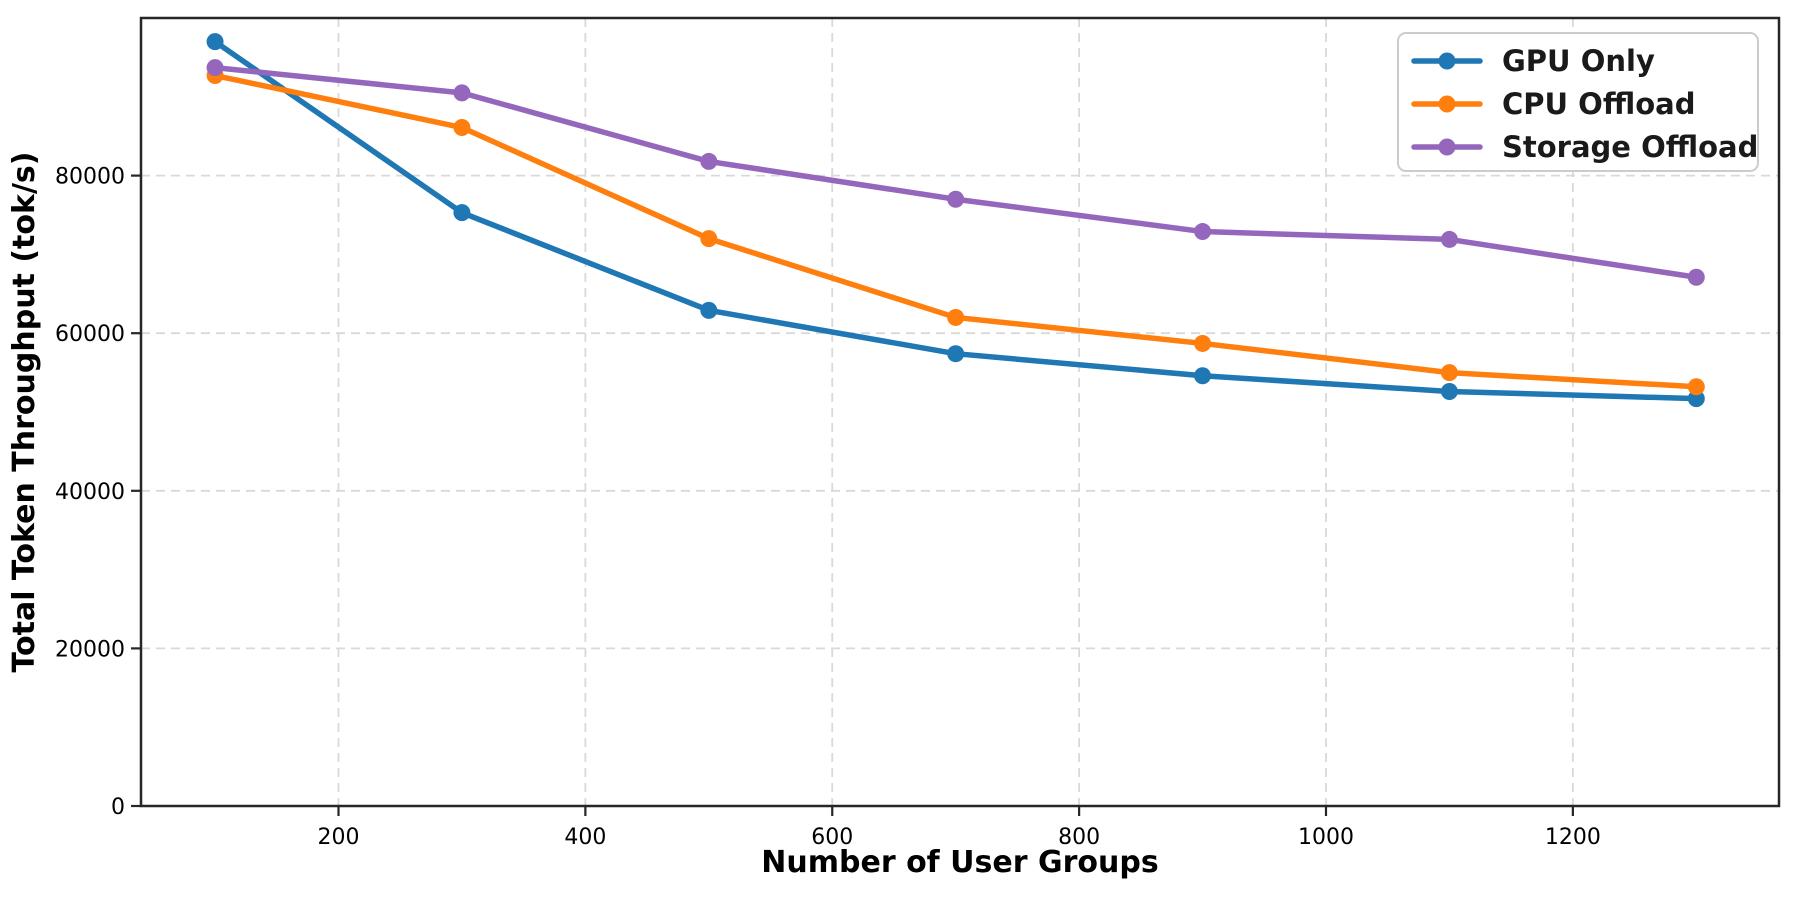  Describe the element at coordinates (1573, 837) in the screenshot. I see `x-tick-label-1200: 1200` at that location.